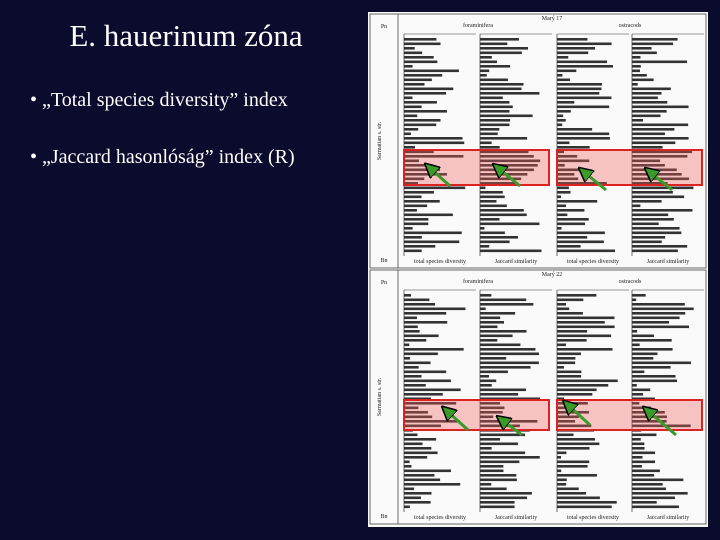 The width and height of the screenshot is (720, 540). Describe the element at coordinates (552, 19) in the screenshot. I see `panel-title: Marý 17` at that location.